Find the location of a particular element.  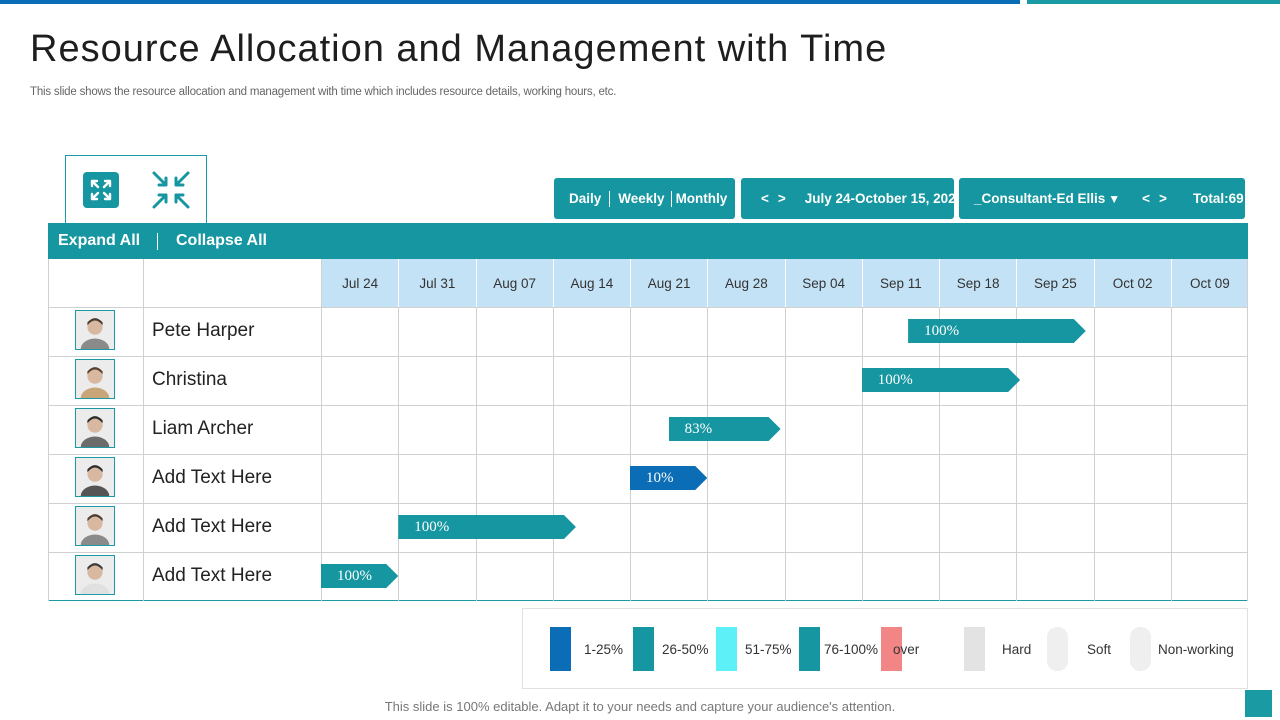

legend-label: over is located at coordinates (906, 649).